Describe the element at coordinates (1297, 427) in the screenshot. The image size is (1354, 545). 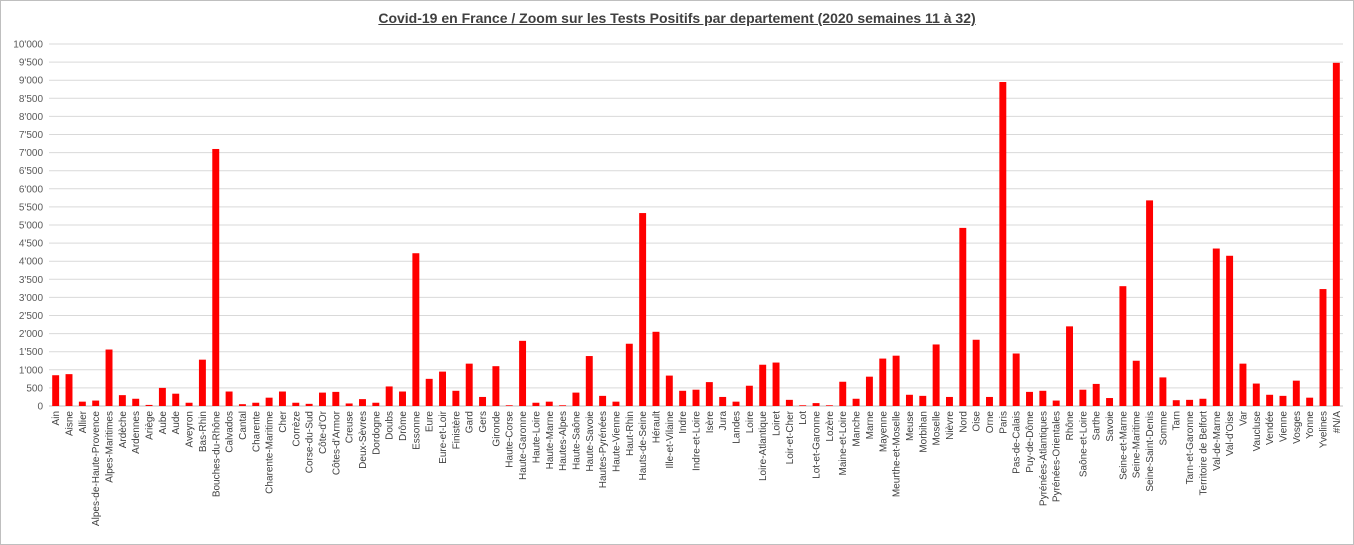
I see `x-category-label: Vosges` at that location.